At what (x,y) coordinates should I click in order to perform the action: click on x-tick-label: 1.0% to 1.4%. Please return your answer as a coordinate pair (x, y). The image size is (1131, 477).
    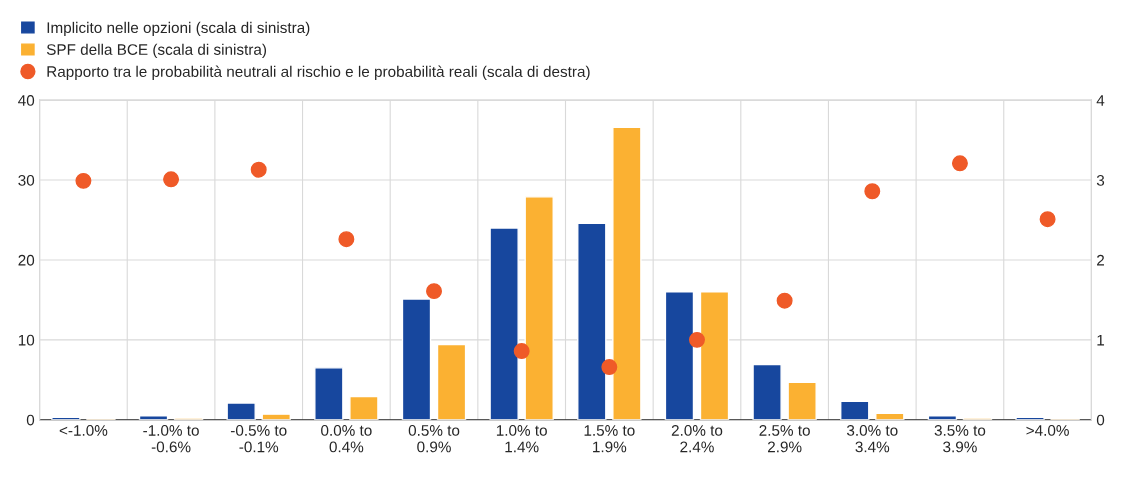
    Looking at the image, I should click on (521, 439).